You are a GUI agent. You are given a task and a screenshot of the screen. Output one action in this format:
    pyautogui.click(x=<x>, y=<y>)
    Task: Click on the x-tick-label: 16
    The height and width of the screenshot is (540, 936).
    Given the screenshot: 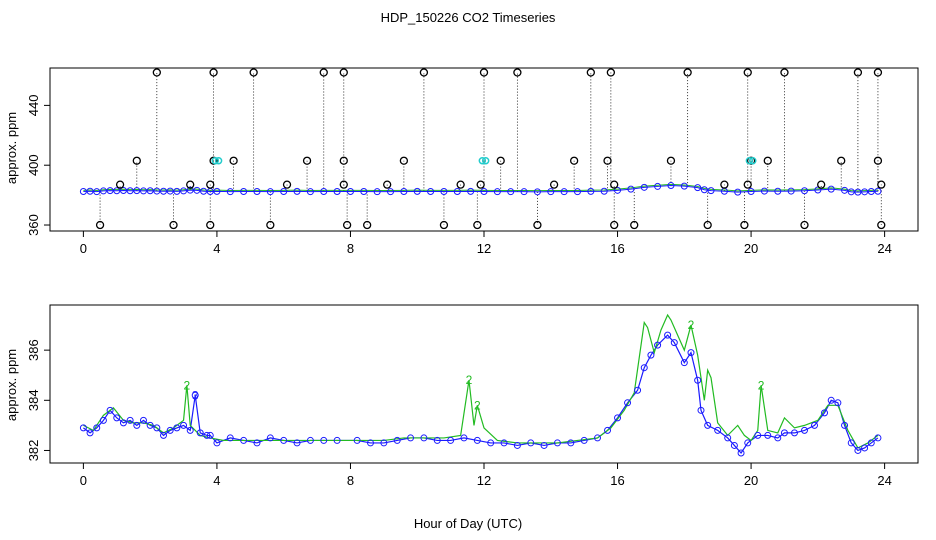 What is the action you would take?
    pyautogui.click(x=617, y=480)
    